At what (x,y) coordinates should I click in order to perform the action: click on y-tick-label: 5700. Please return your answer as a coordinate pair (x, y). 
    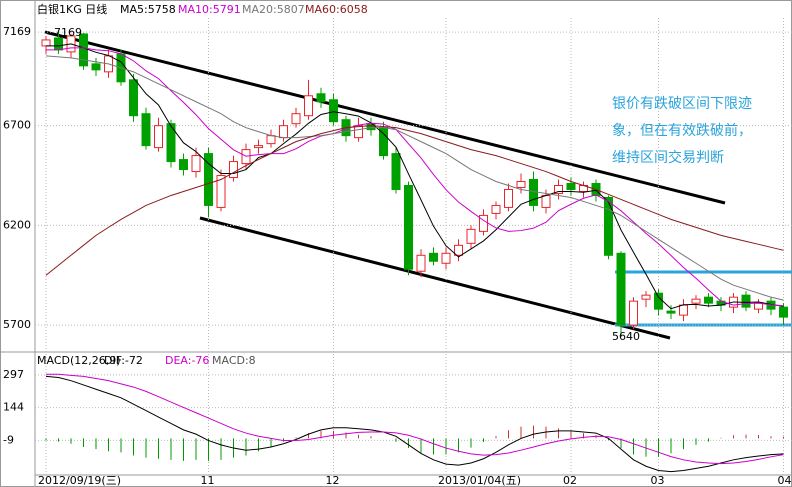
    Looking at the image, I should click on (17, 324).